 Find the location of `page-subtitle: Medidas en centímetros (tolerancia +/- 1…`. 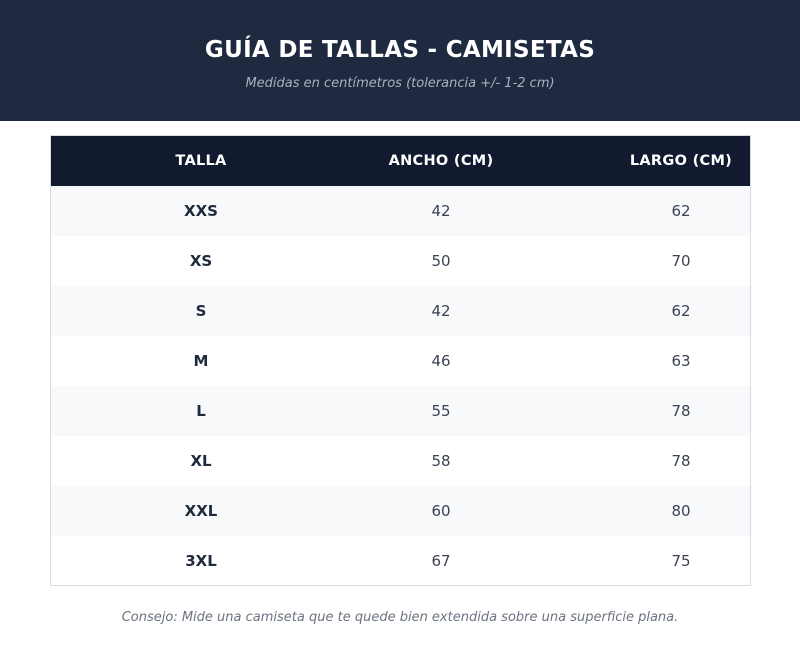

page-subtitle: Medidas en centímetros (tolerancia +/- 1… is located at coordinates (400, 83).